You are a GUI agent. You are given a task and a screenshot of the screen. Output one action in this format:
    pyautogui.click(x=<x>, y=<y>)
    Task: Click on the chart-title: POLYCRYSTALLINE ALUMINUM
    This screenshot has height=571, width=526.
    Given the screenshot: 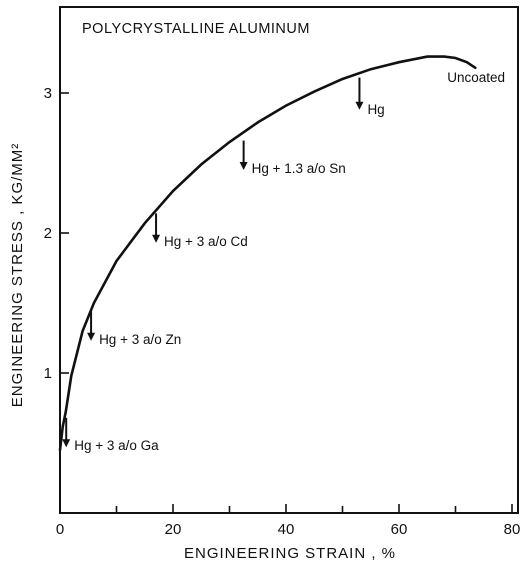 What is the action you would take?
    pyautogui.click(x=196, y=29)
    